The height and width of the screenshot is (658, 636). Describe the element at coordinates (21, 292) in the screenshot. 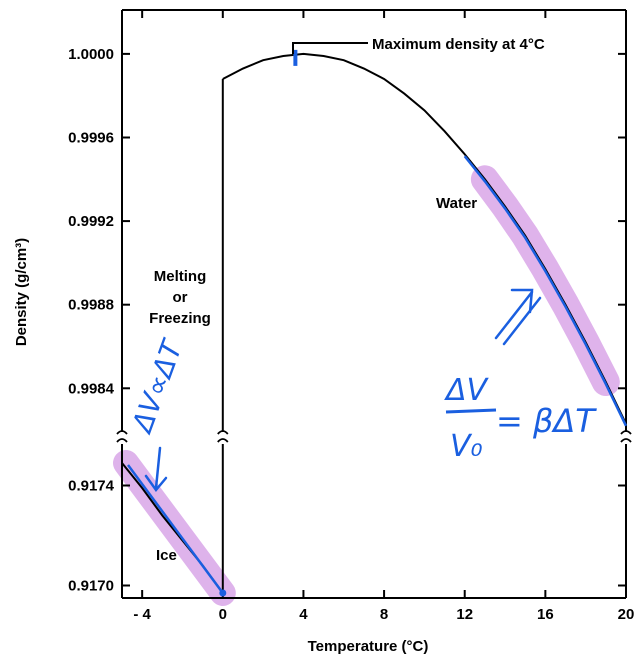

I see `y-axis-title: Density (g/cm³)` at that location.